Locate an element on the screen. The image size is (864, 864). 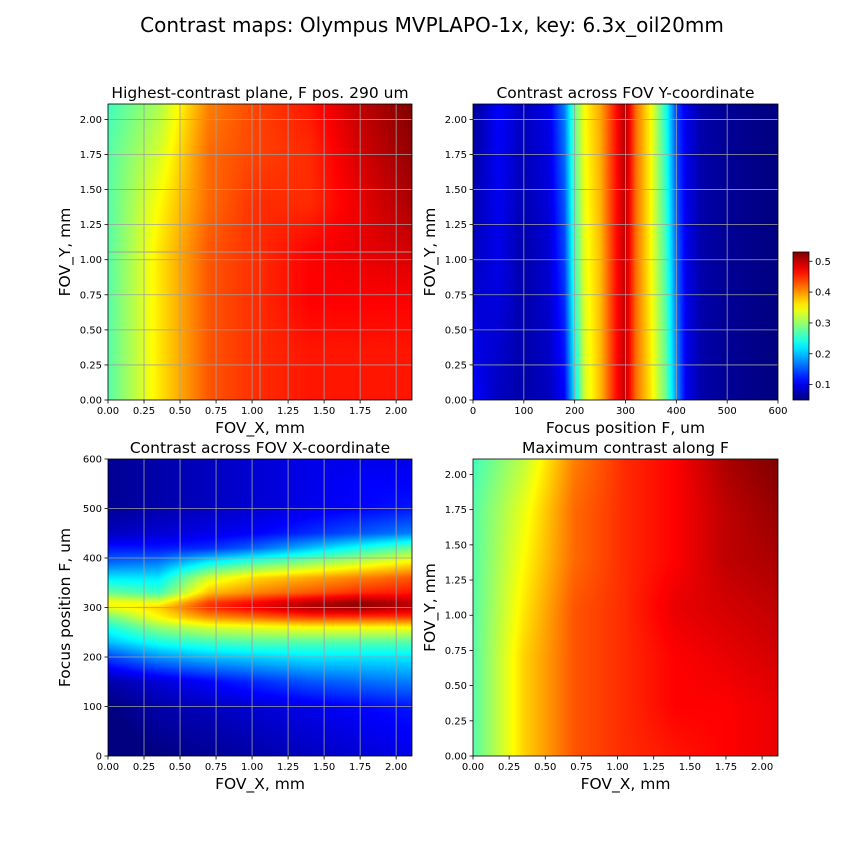
colorbar-tick-label: 0.4 is located at coordinates (823, 293).